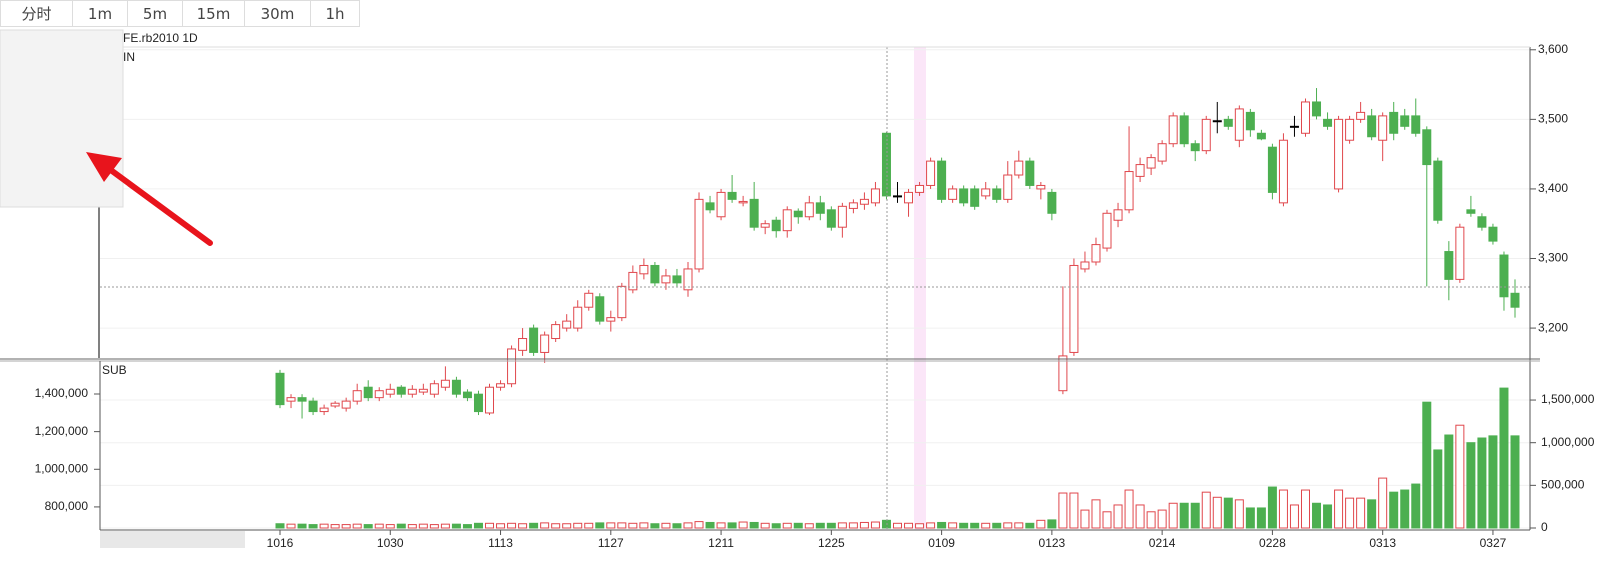  Describe the element at coordinates (500, 543) in the screenshot. I see `x-tick-label: 1113` at that location.